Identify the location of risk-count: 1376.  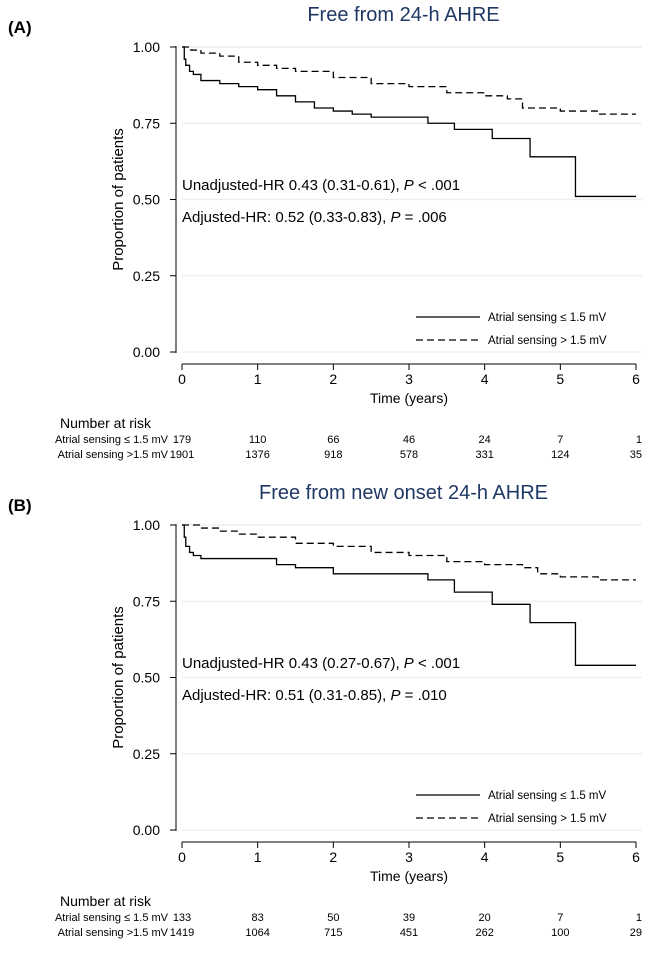
(257, 455).